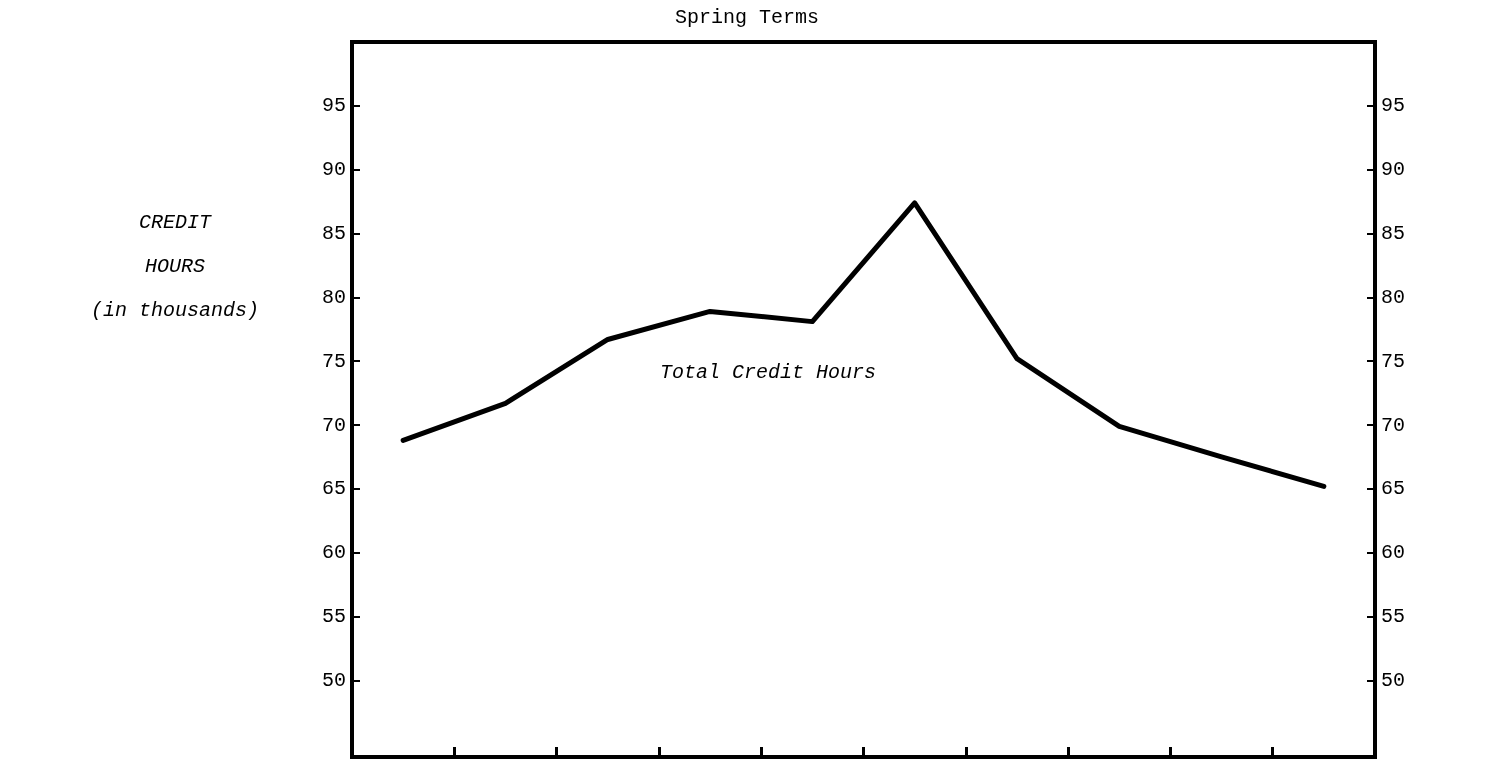  What do you see at coordinates (1393, 489) in the screenshot?
I see `y2-tick-label: 65` at bounding box center [1393, 489].